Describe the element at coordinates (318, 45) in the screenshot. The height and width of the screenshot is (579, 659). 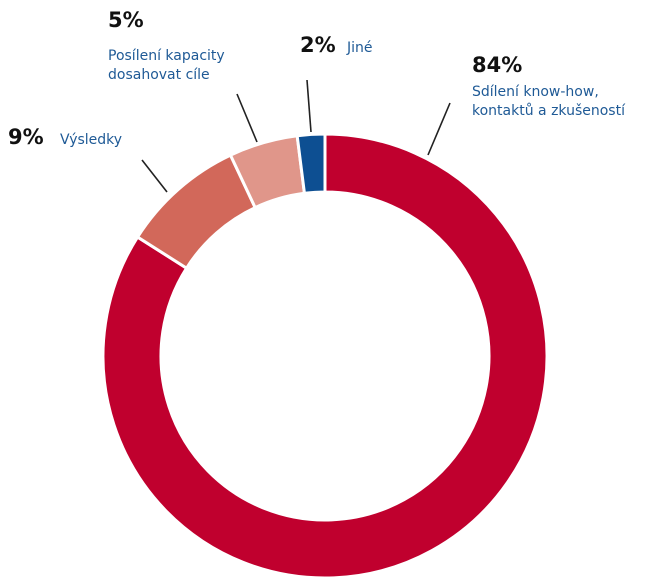
I see `pct-label-jine: 2%` at that location.